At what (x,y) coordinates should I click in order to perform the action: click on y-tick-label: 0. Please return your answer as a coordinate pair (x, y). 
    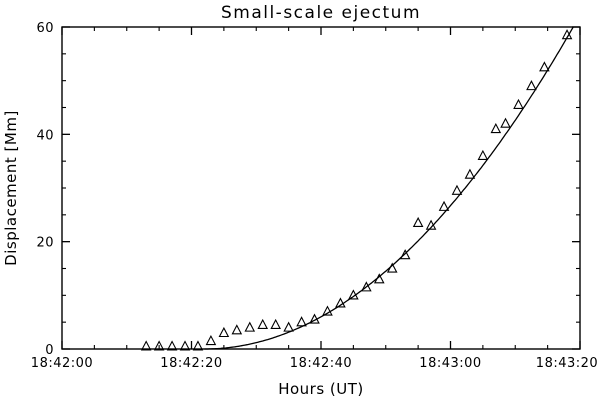
    Looking at the image, I should click on (49, 350).